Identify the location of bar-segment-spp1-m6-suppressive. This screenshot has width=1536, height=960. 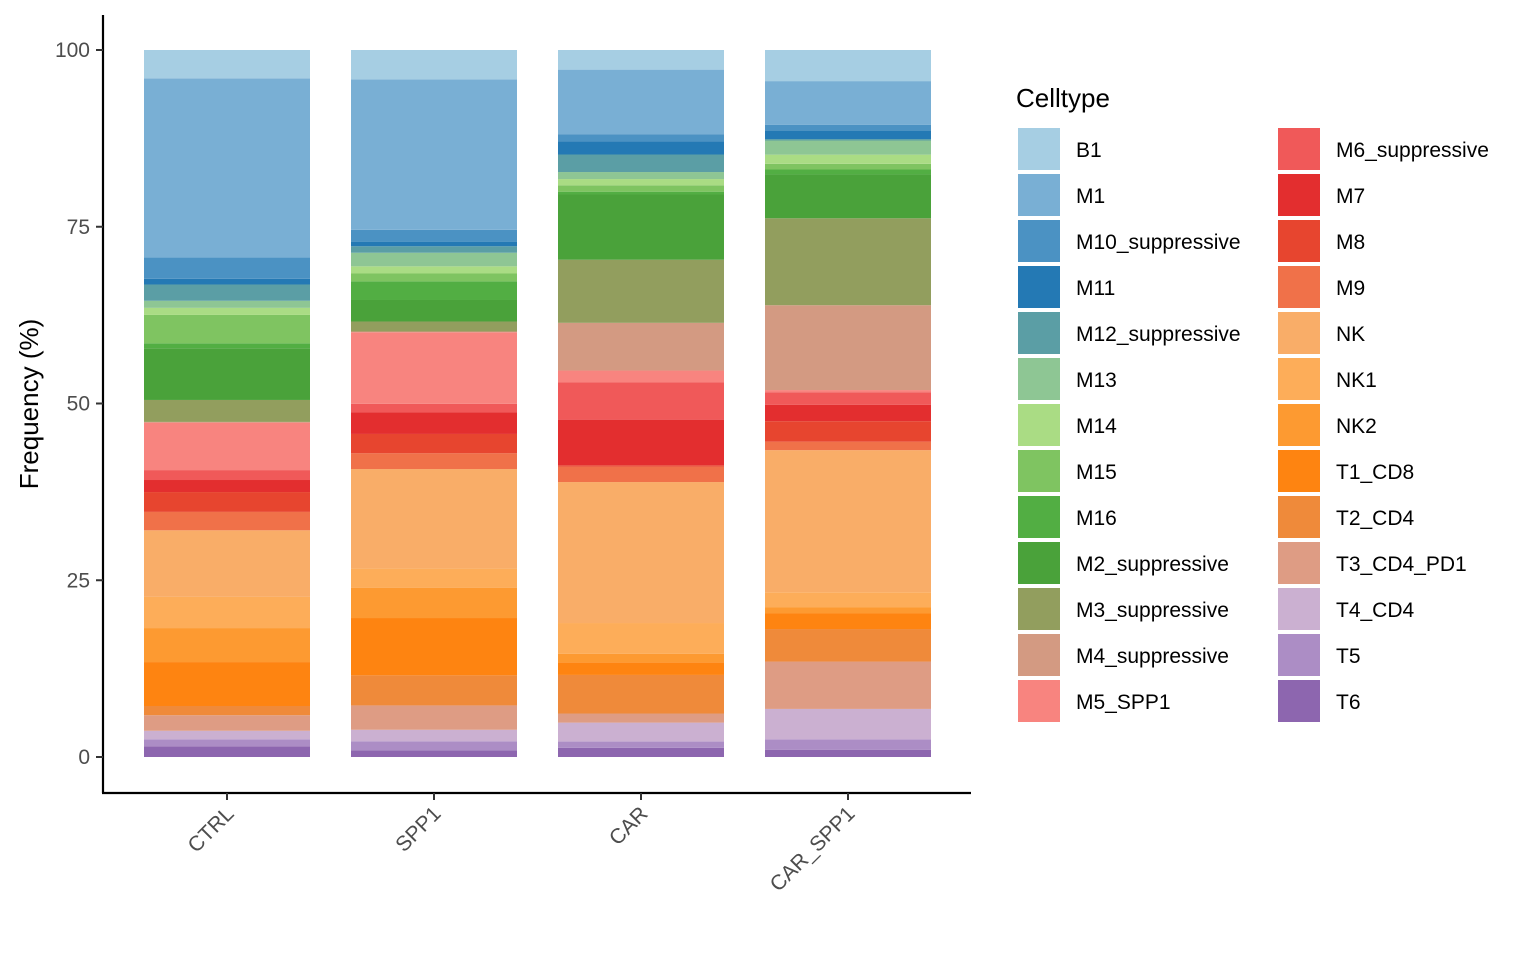
(434, 408).